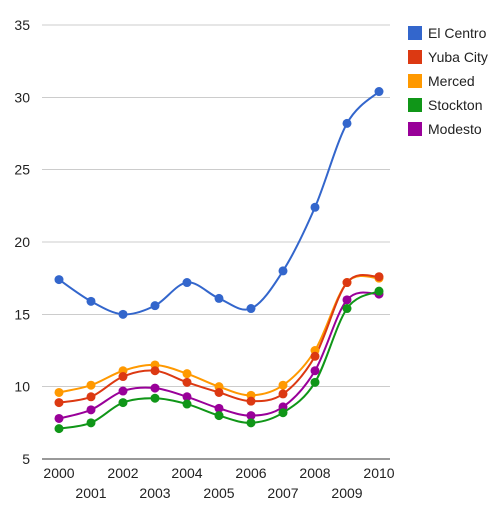 This screenshot has height=525, width=498. What do you see at coordinates (415, 33) in the screenshot?
I see `legend-swatch-el-centro` at bounding box center [415, 33].